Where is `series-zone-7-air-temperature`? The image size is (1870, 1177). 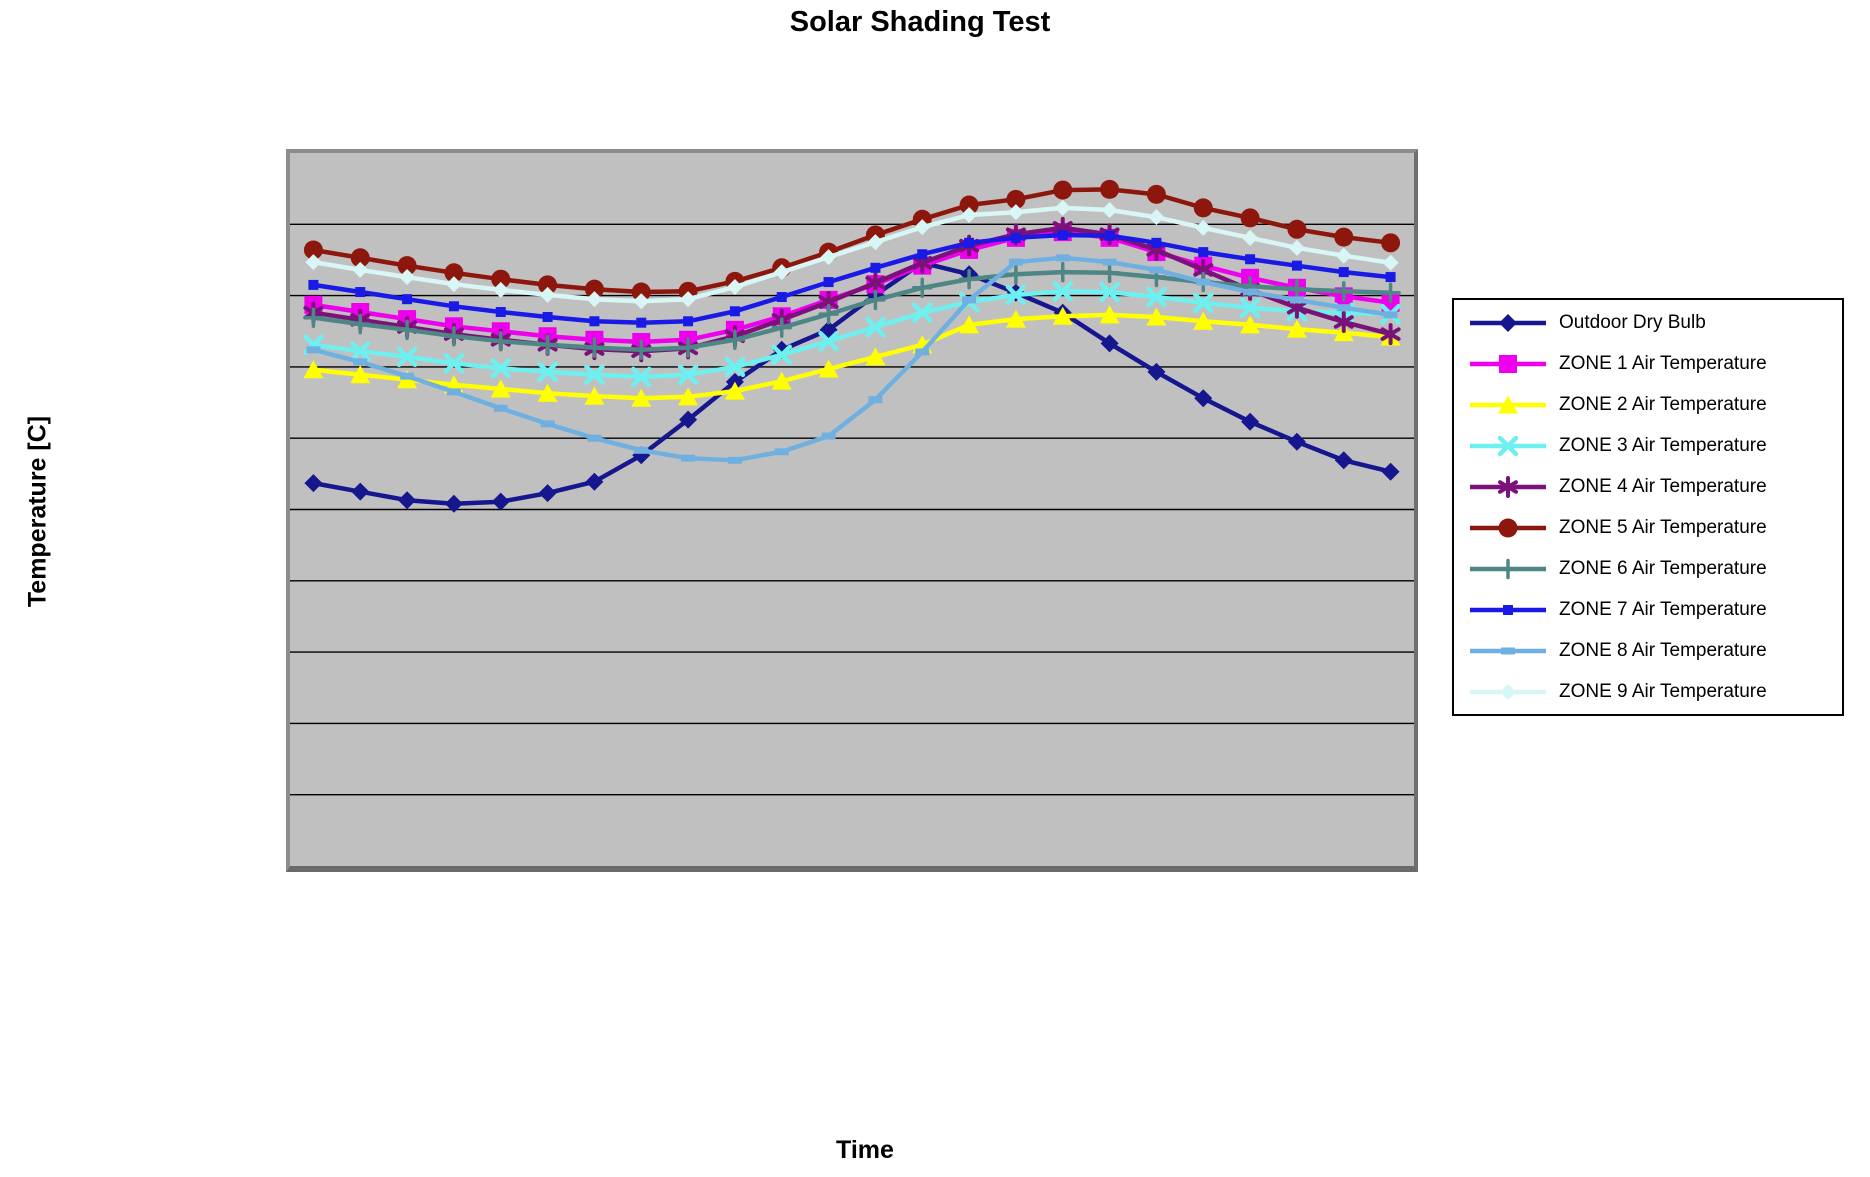 series-zone-7-air-temperature is located at coordinates (852, 278).